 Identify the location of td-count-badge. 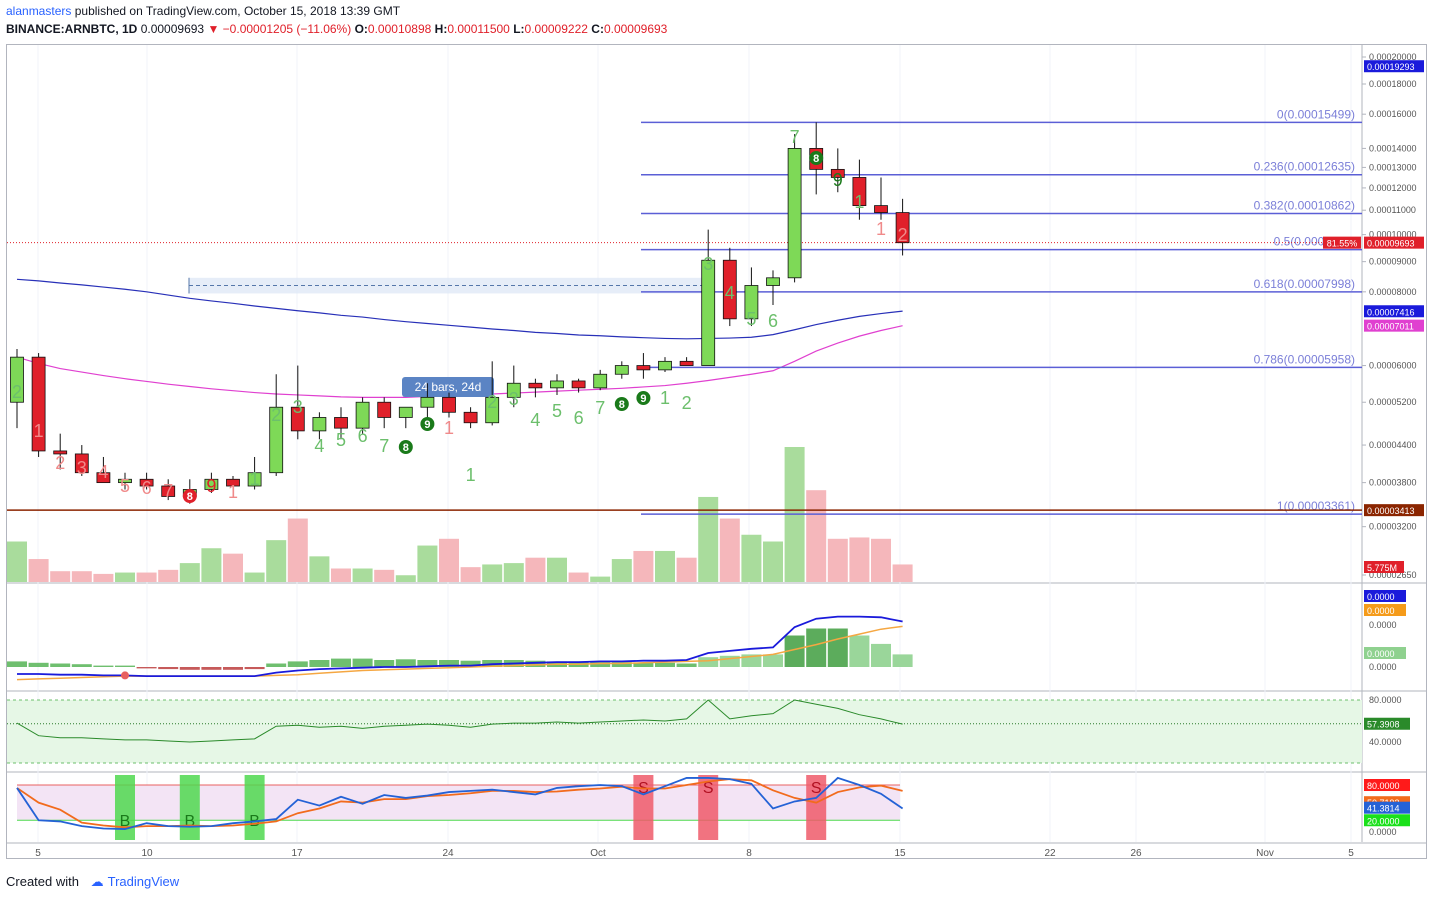
(816, 158).